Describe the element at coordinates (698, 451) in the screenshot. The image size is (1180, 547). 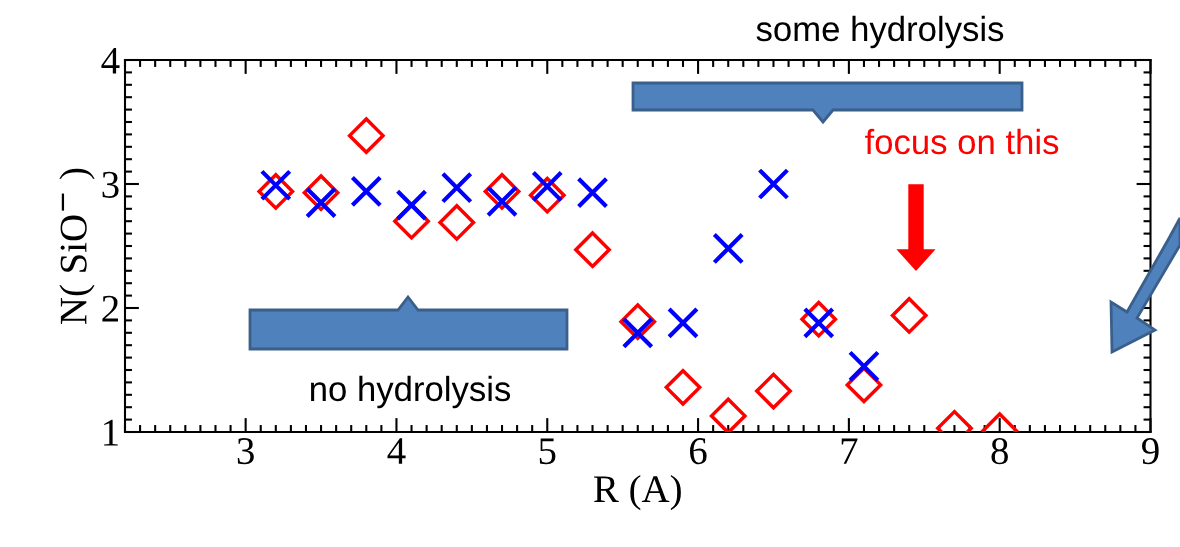
I see `x-tick-label: 6` at that location.